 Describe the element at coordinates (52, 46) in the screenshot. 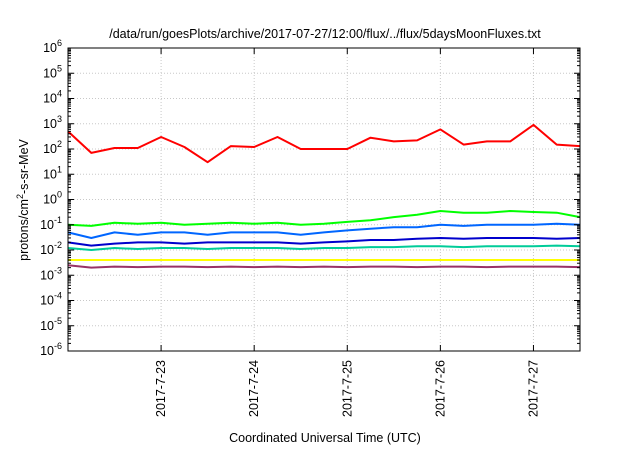

I see `y-tick-label: 10⁶` at that location.